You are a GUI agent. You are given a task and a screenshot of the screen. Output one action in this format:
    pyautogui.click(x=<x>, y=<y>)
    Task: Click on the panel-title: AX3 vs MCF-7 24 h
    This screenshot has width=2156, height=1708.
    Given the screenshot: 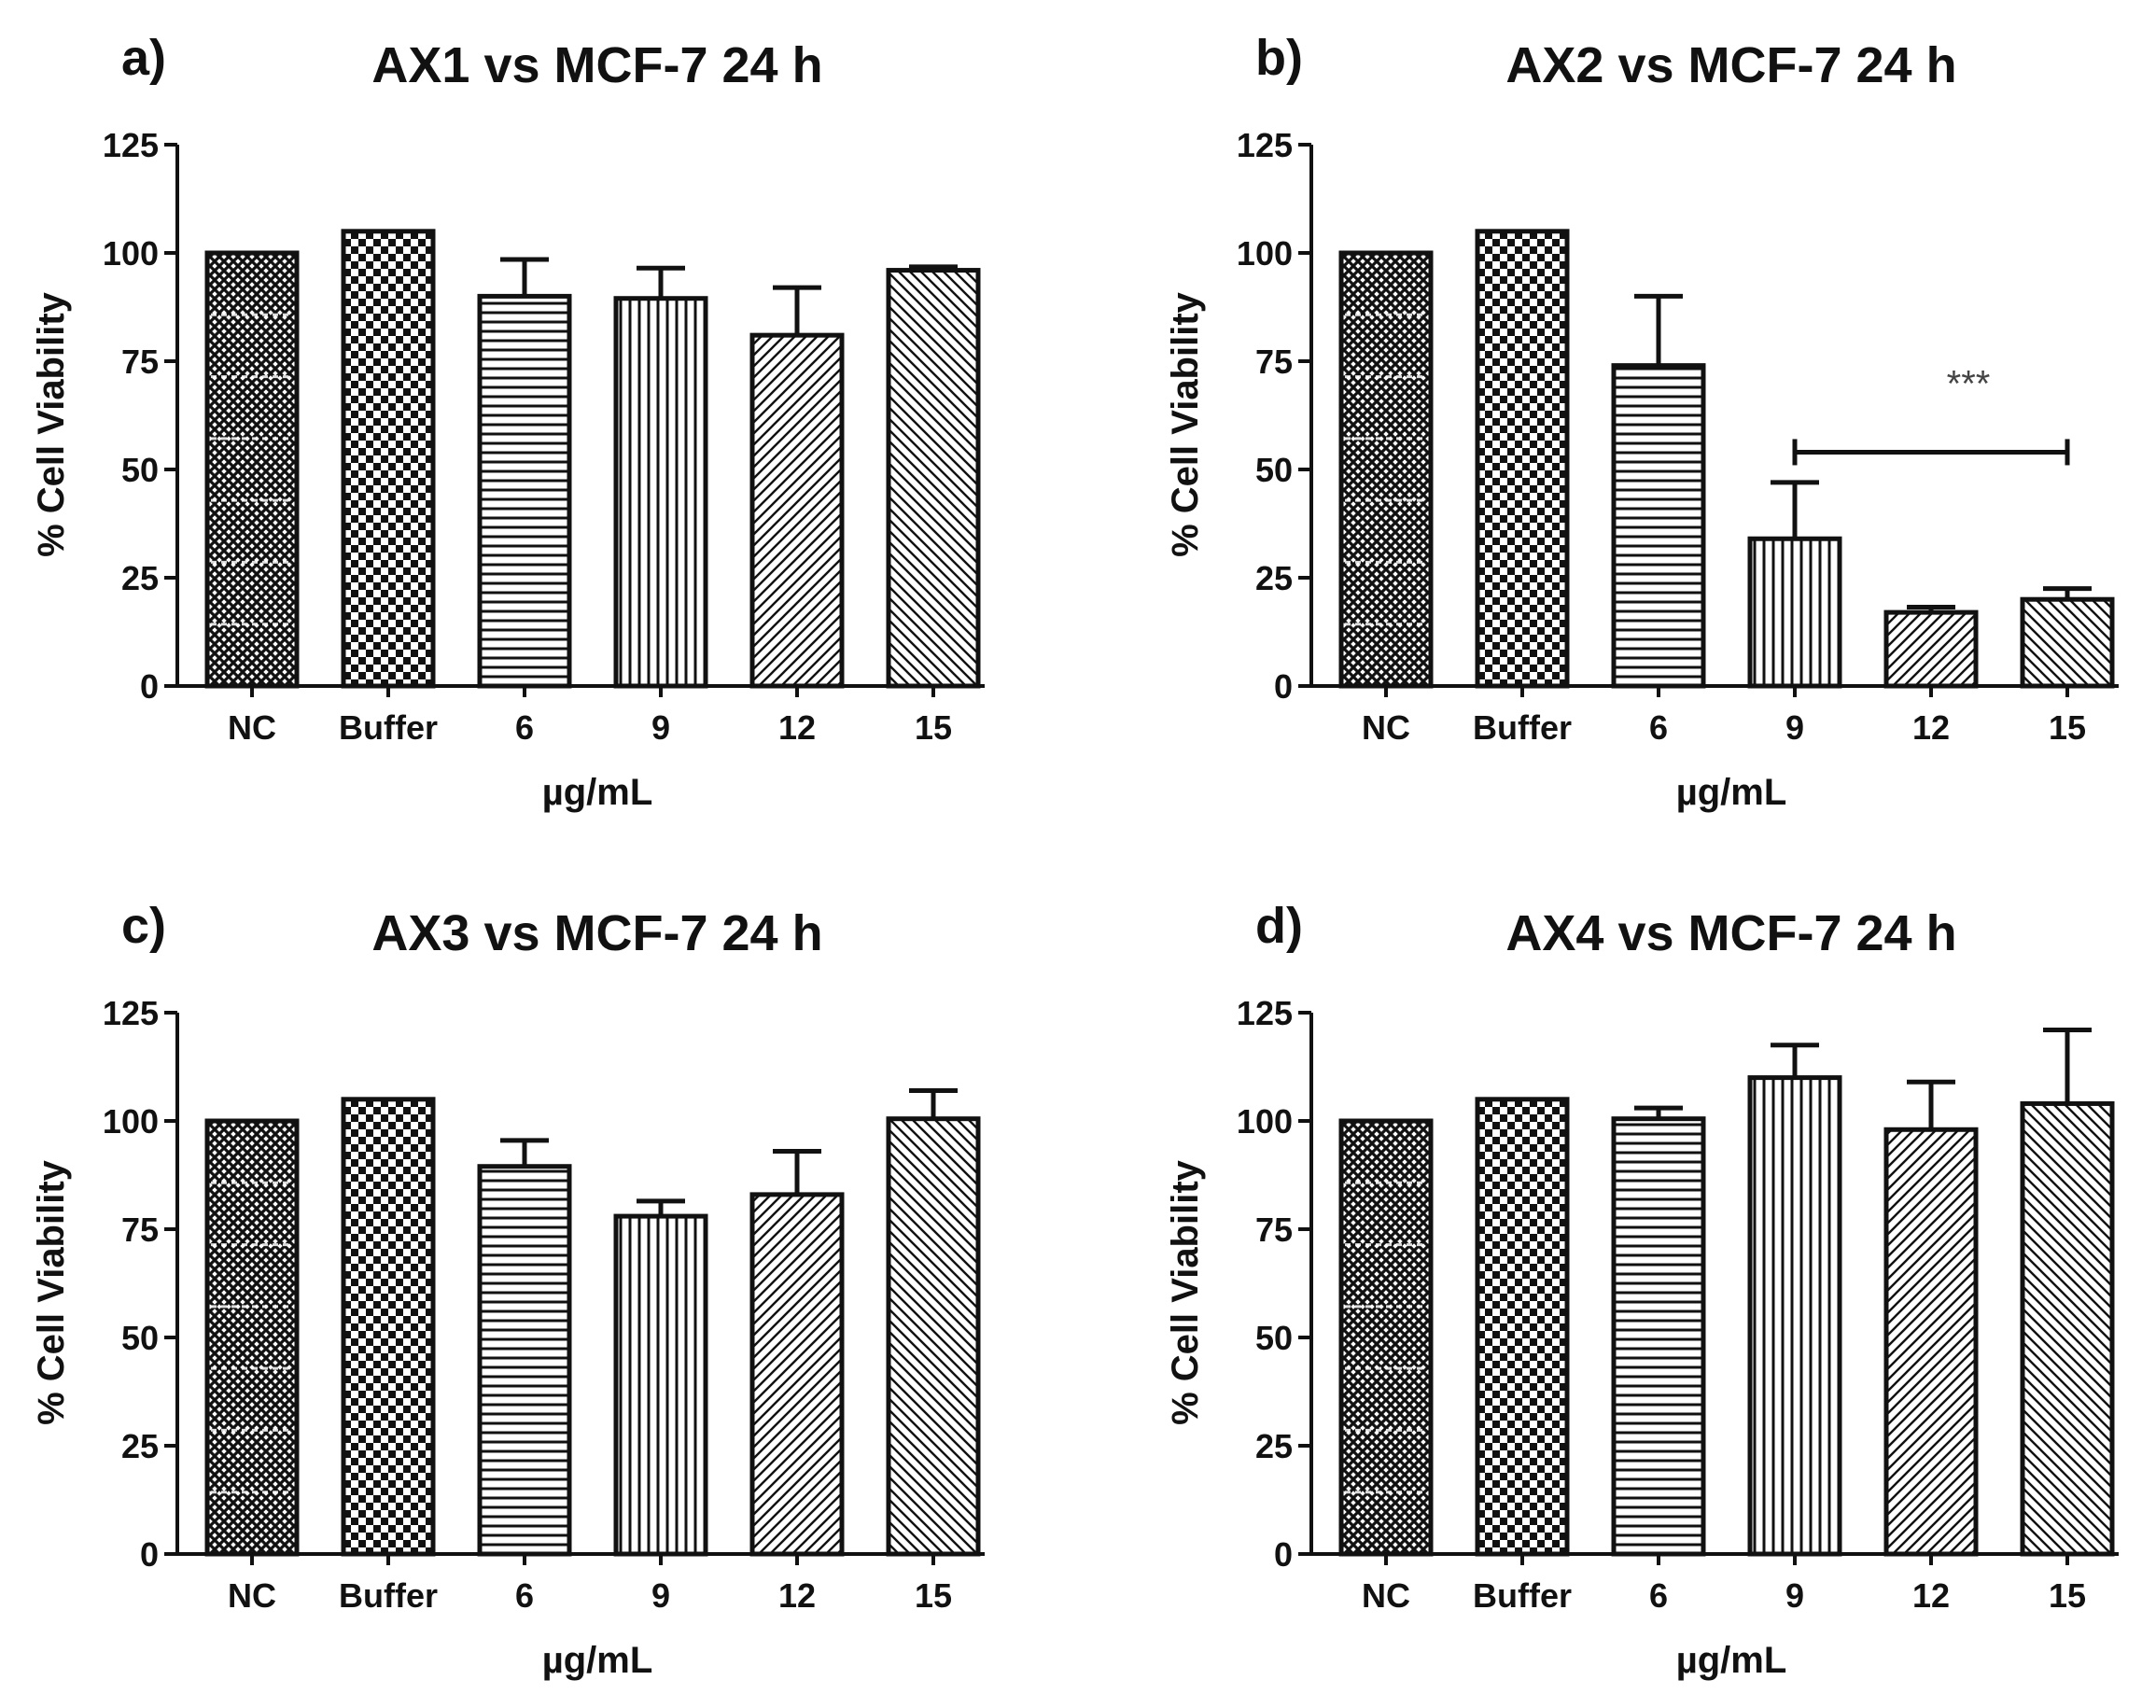 What is the action you would take?
    pyautogui.click(x=596, y=933)
    